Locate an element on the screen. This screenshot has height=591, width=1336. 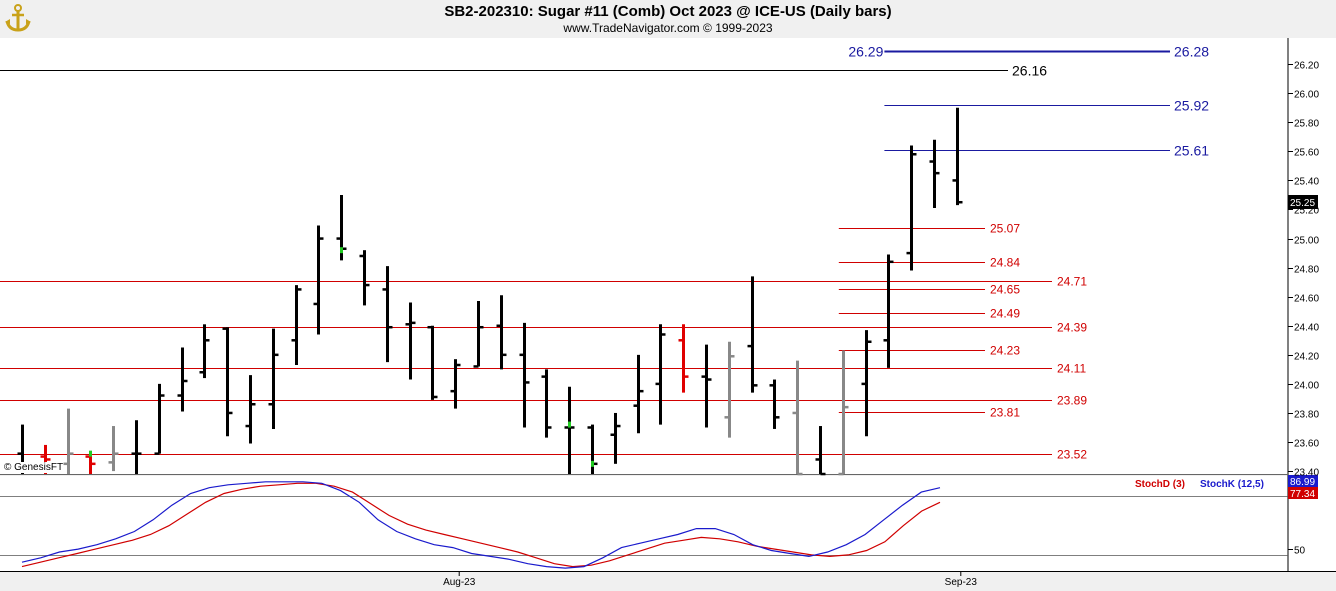
y-tick-label-2: 23.80 is located at coordinates (1306, 415).